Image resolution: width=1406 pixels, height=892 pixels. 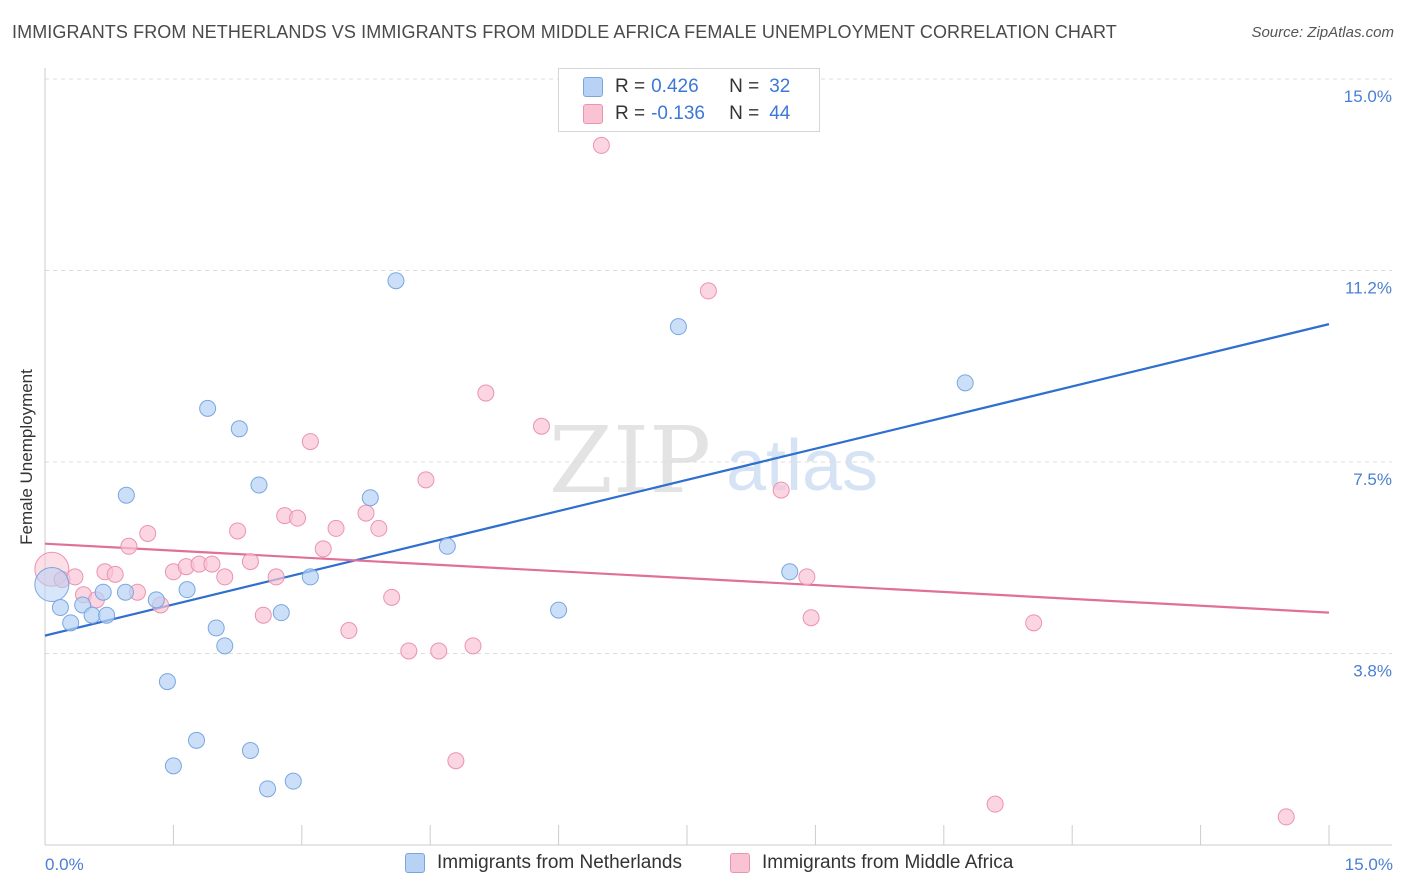 I want to click on legend-row-africa: R = -0.136 N = 44, so click(x=686, y=114).